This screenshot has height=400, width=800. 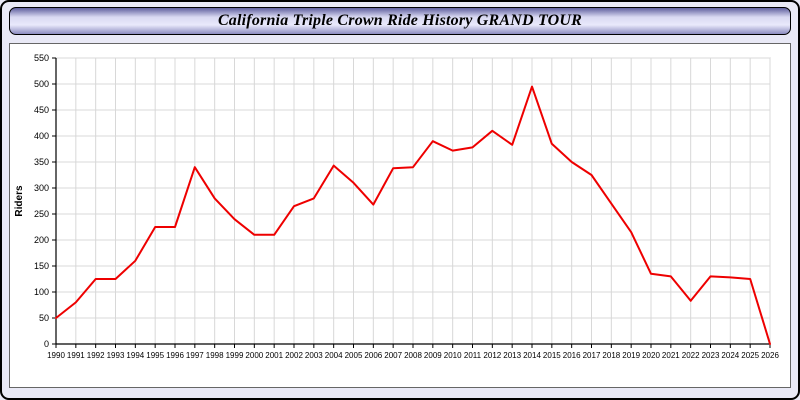 What do you see at coordinates (41, 266) in the screenshot?
I see `y-tick-label: 150` at bounding box center [41, 266].